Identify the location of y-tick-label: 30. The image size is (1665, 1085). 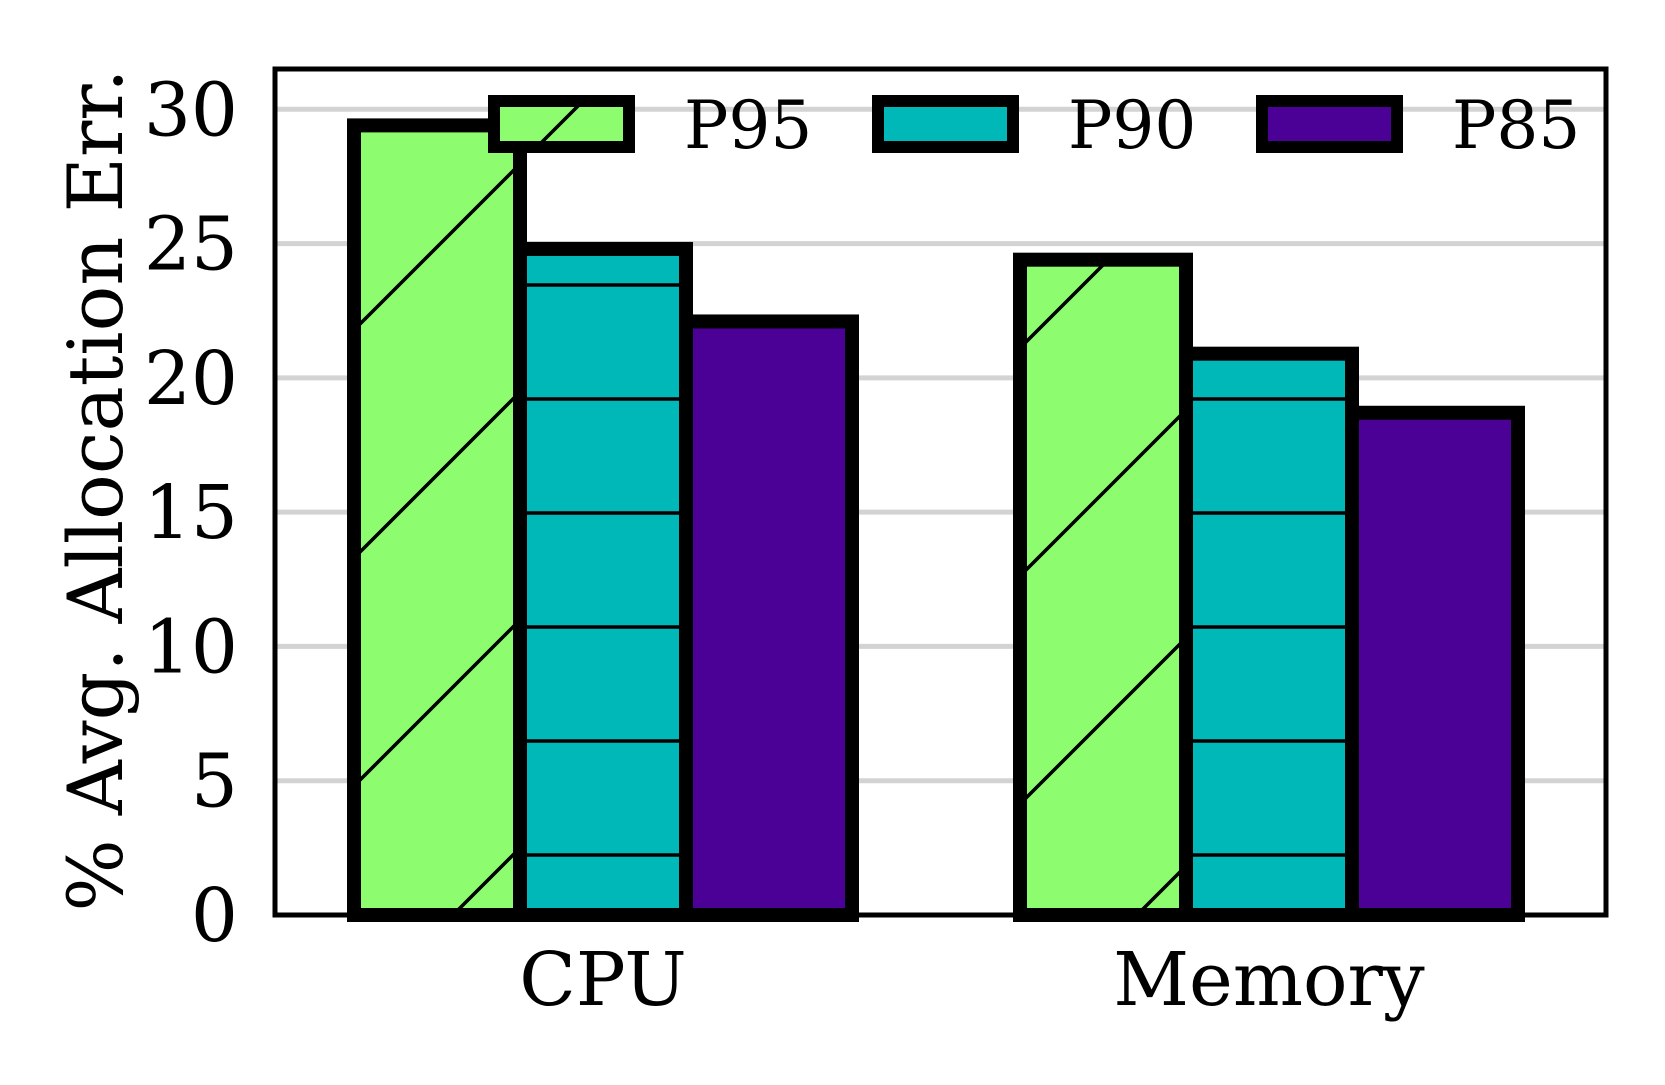
(191, 110).